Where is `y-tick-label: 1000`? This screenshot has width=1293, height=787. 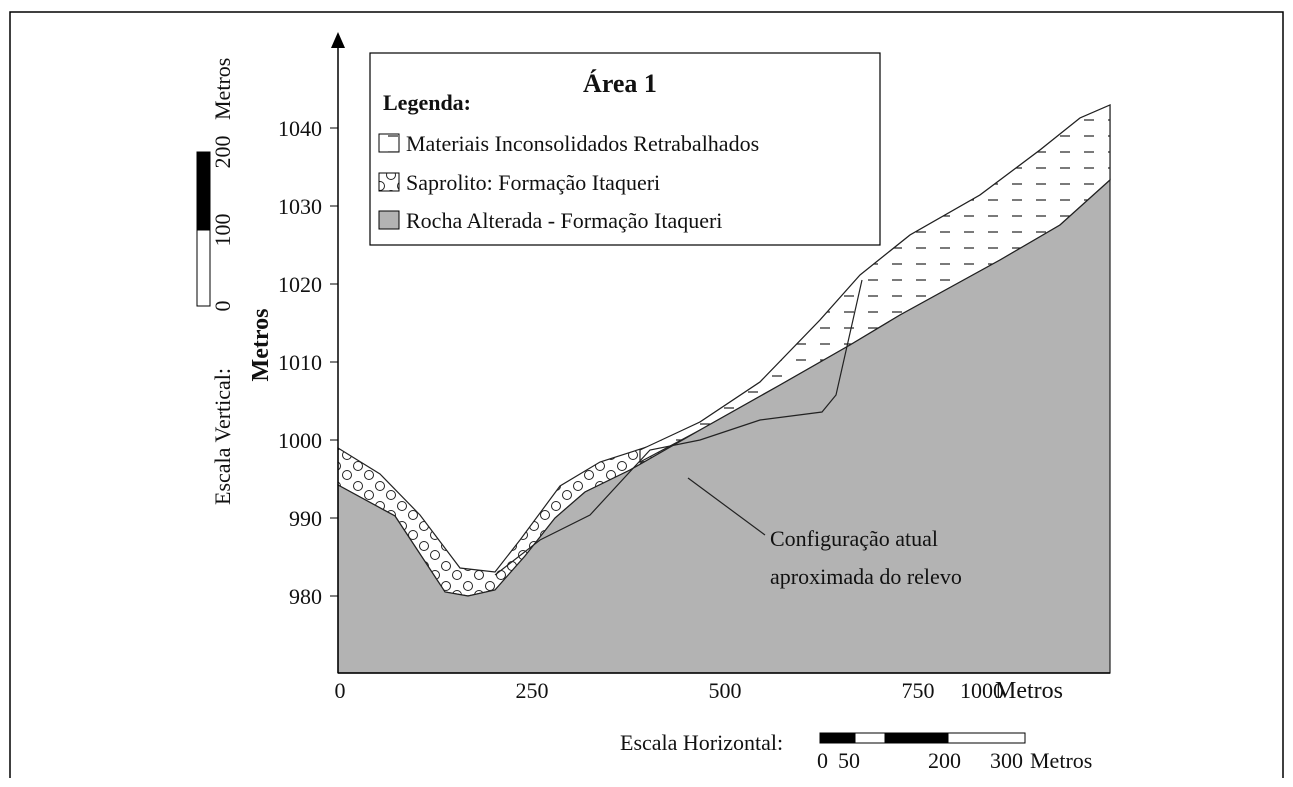
y-tick-label: 1000 is located at coordinates (300, 440).